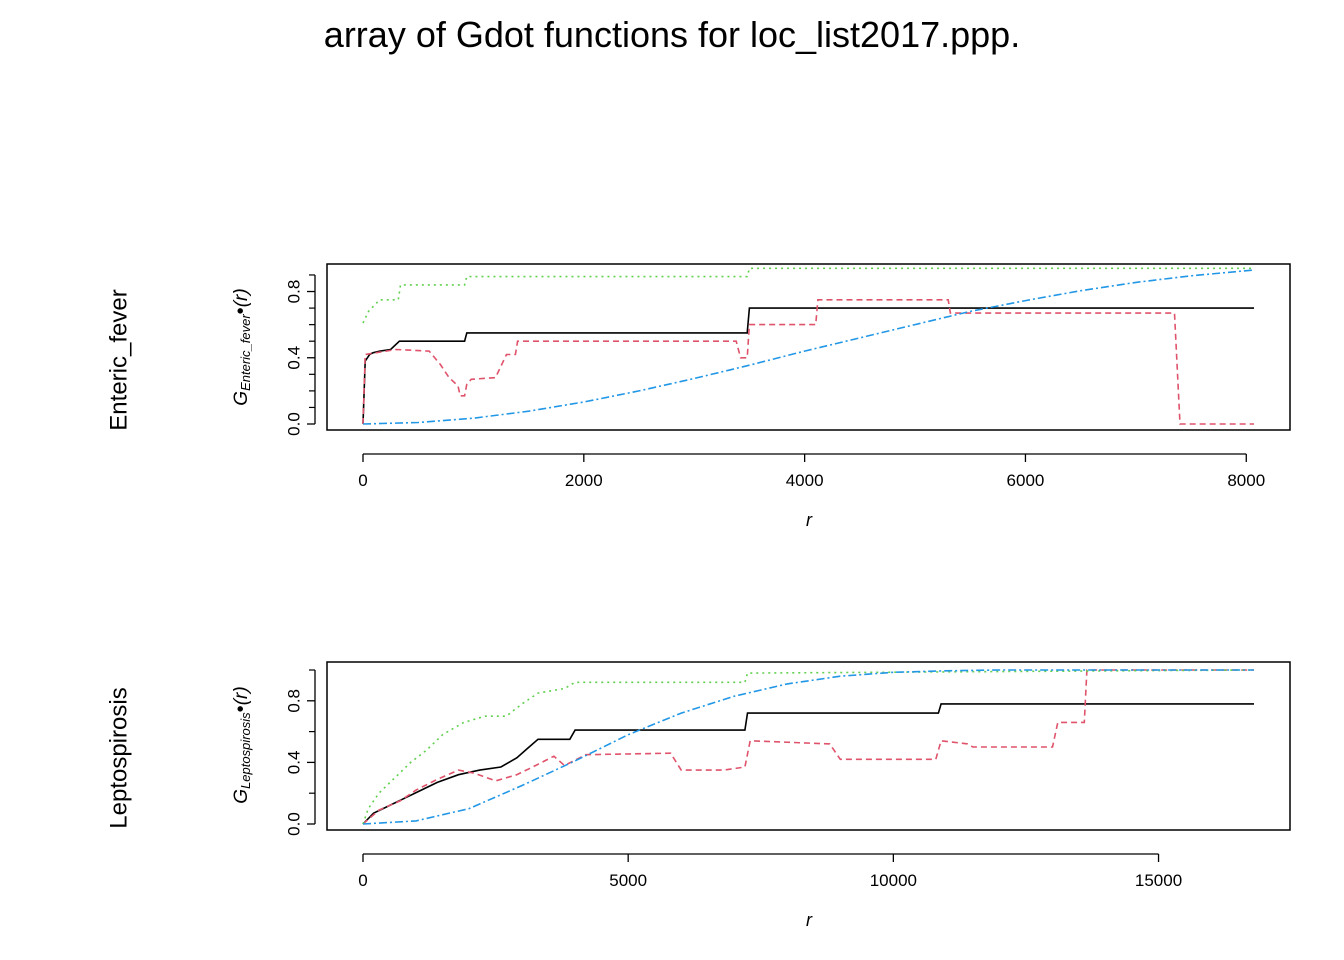  What do you see at coordinates (893, 880) in the screenshot?
I see `x-tick-label: 10000` at bounding box center [893, 880].